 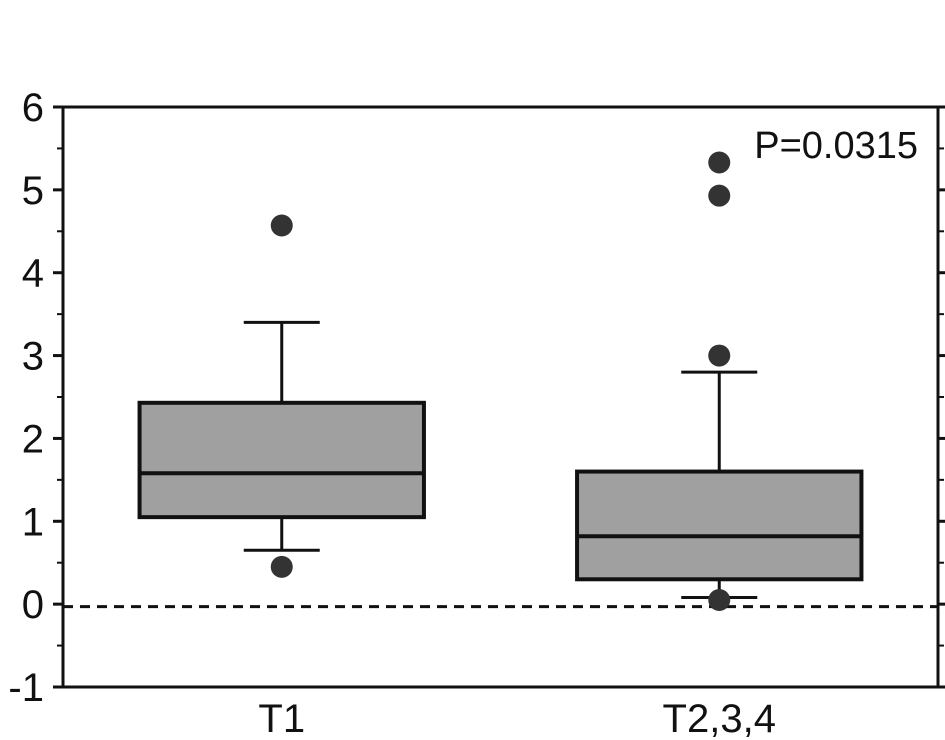 I want to click on x-axis-labels: T1 T2,3,4, so click(x=517, y=718).